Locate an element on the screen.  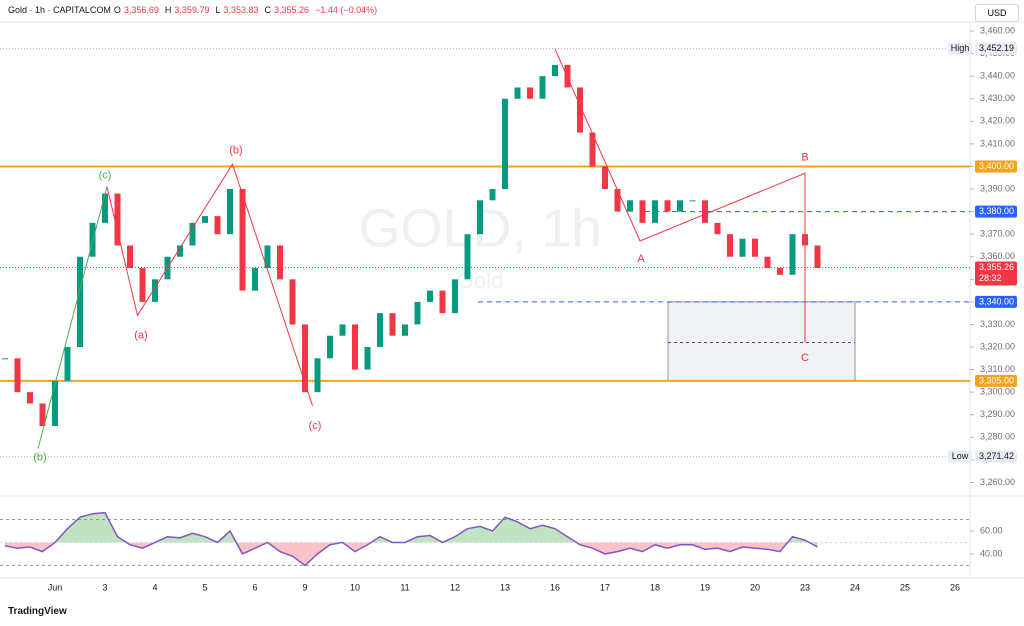
y-tick-label: 3,280.00 is located at coordinates (997, 437).